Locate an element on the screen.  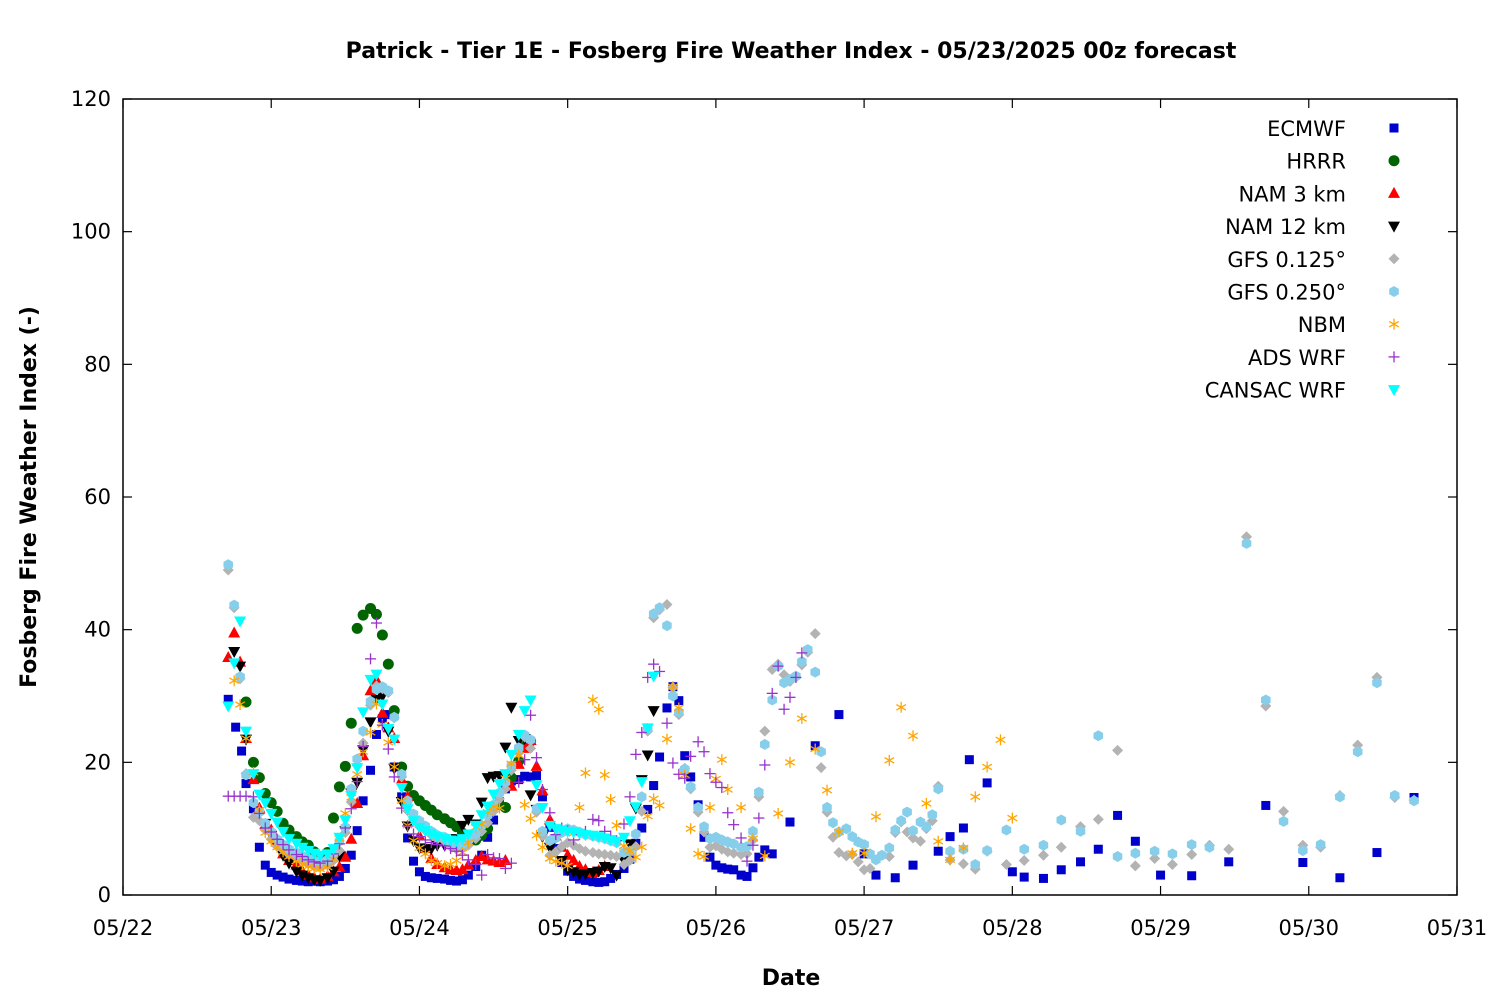
x-axis-label: Date is located at coordinates (791, 978).